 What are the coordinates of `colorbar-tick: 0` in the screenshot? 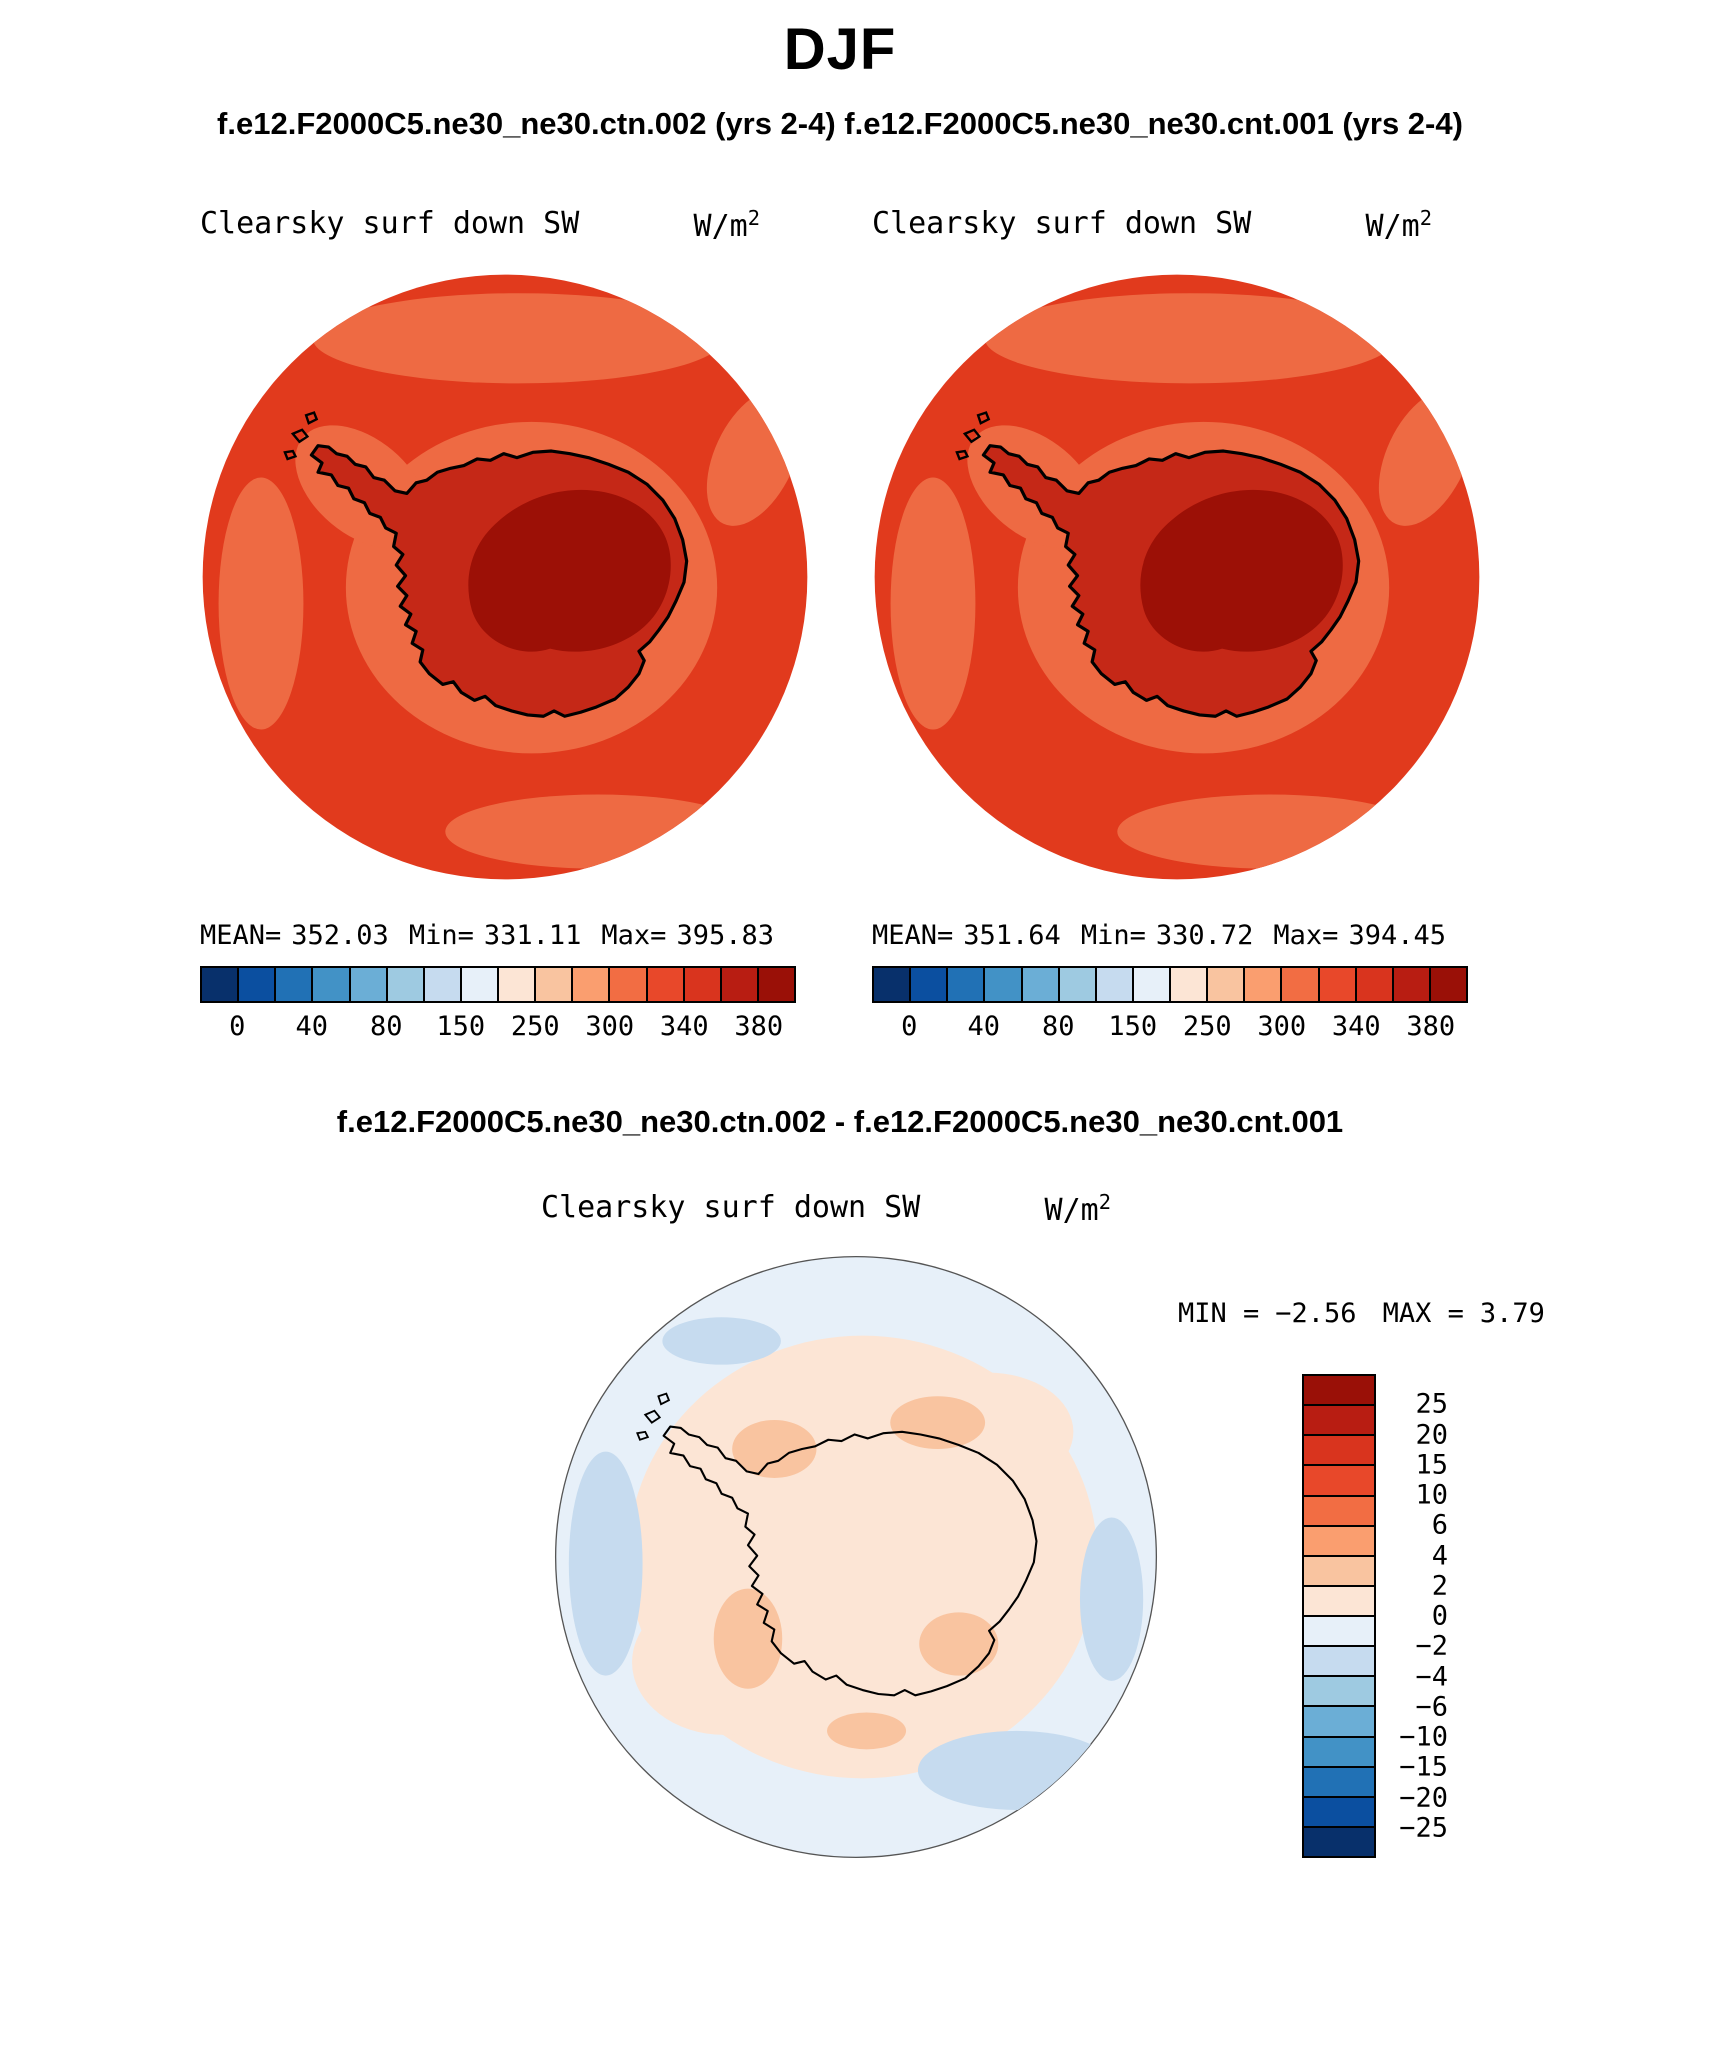 It's located at (237, 1026).